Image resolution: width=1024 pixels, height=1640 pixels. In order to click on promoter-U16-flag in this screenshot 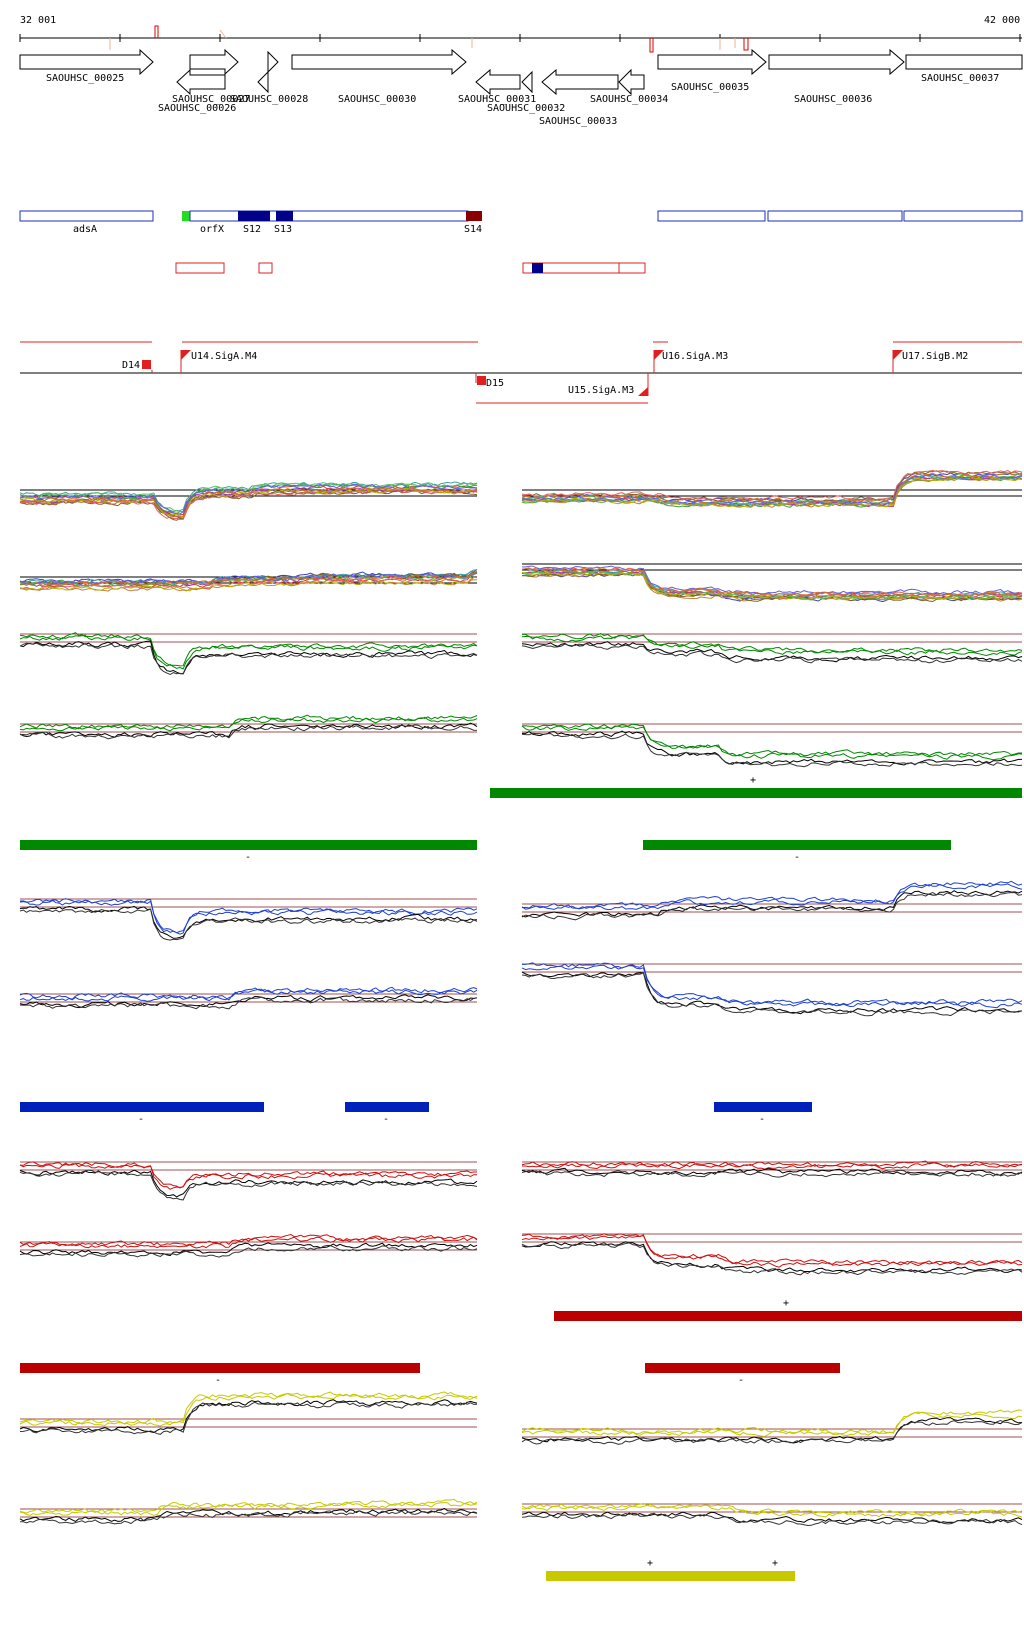, I will do `click(659, 355)`.